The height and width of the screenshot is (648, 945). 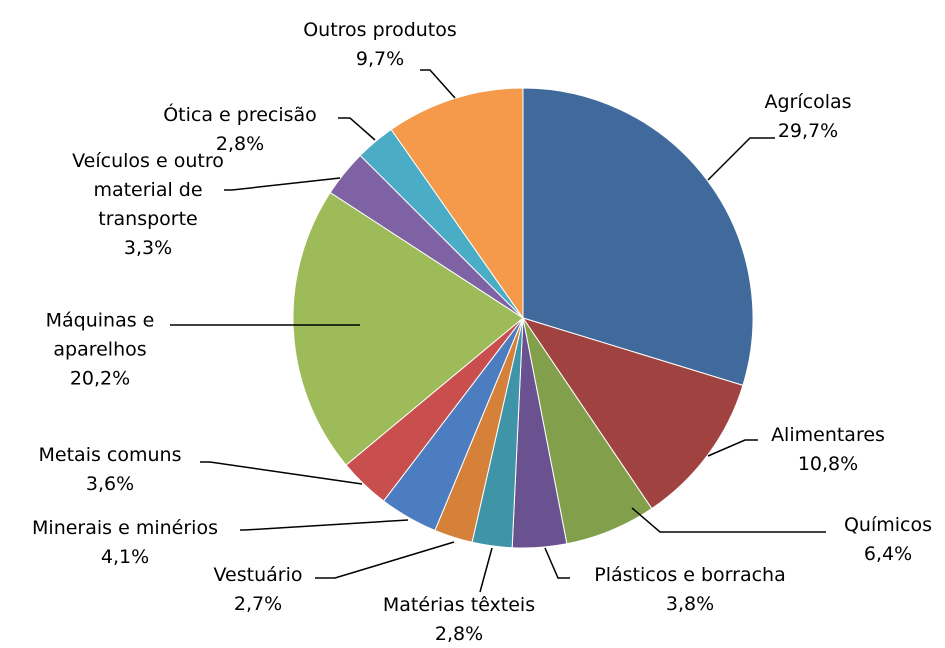 I want to click on category-label: Plásticos e borracha, so click(x=690, y=575).